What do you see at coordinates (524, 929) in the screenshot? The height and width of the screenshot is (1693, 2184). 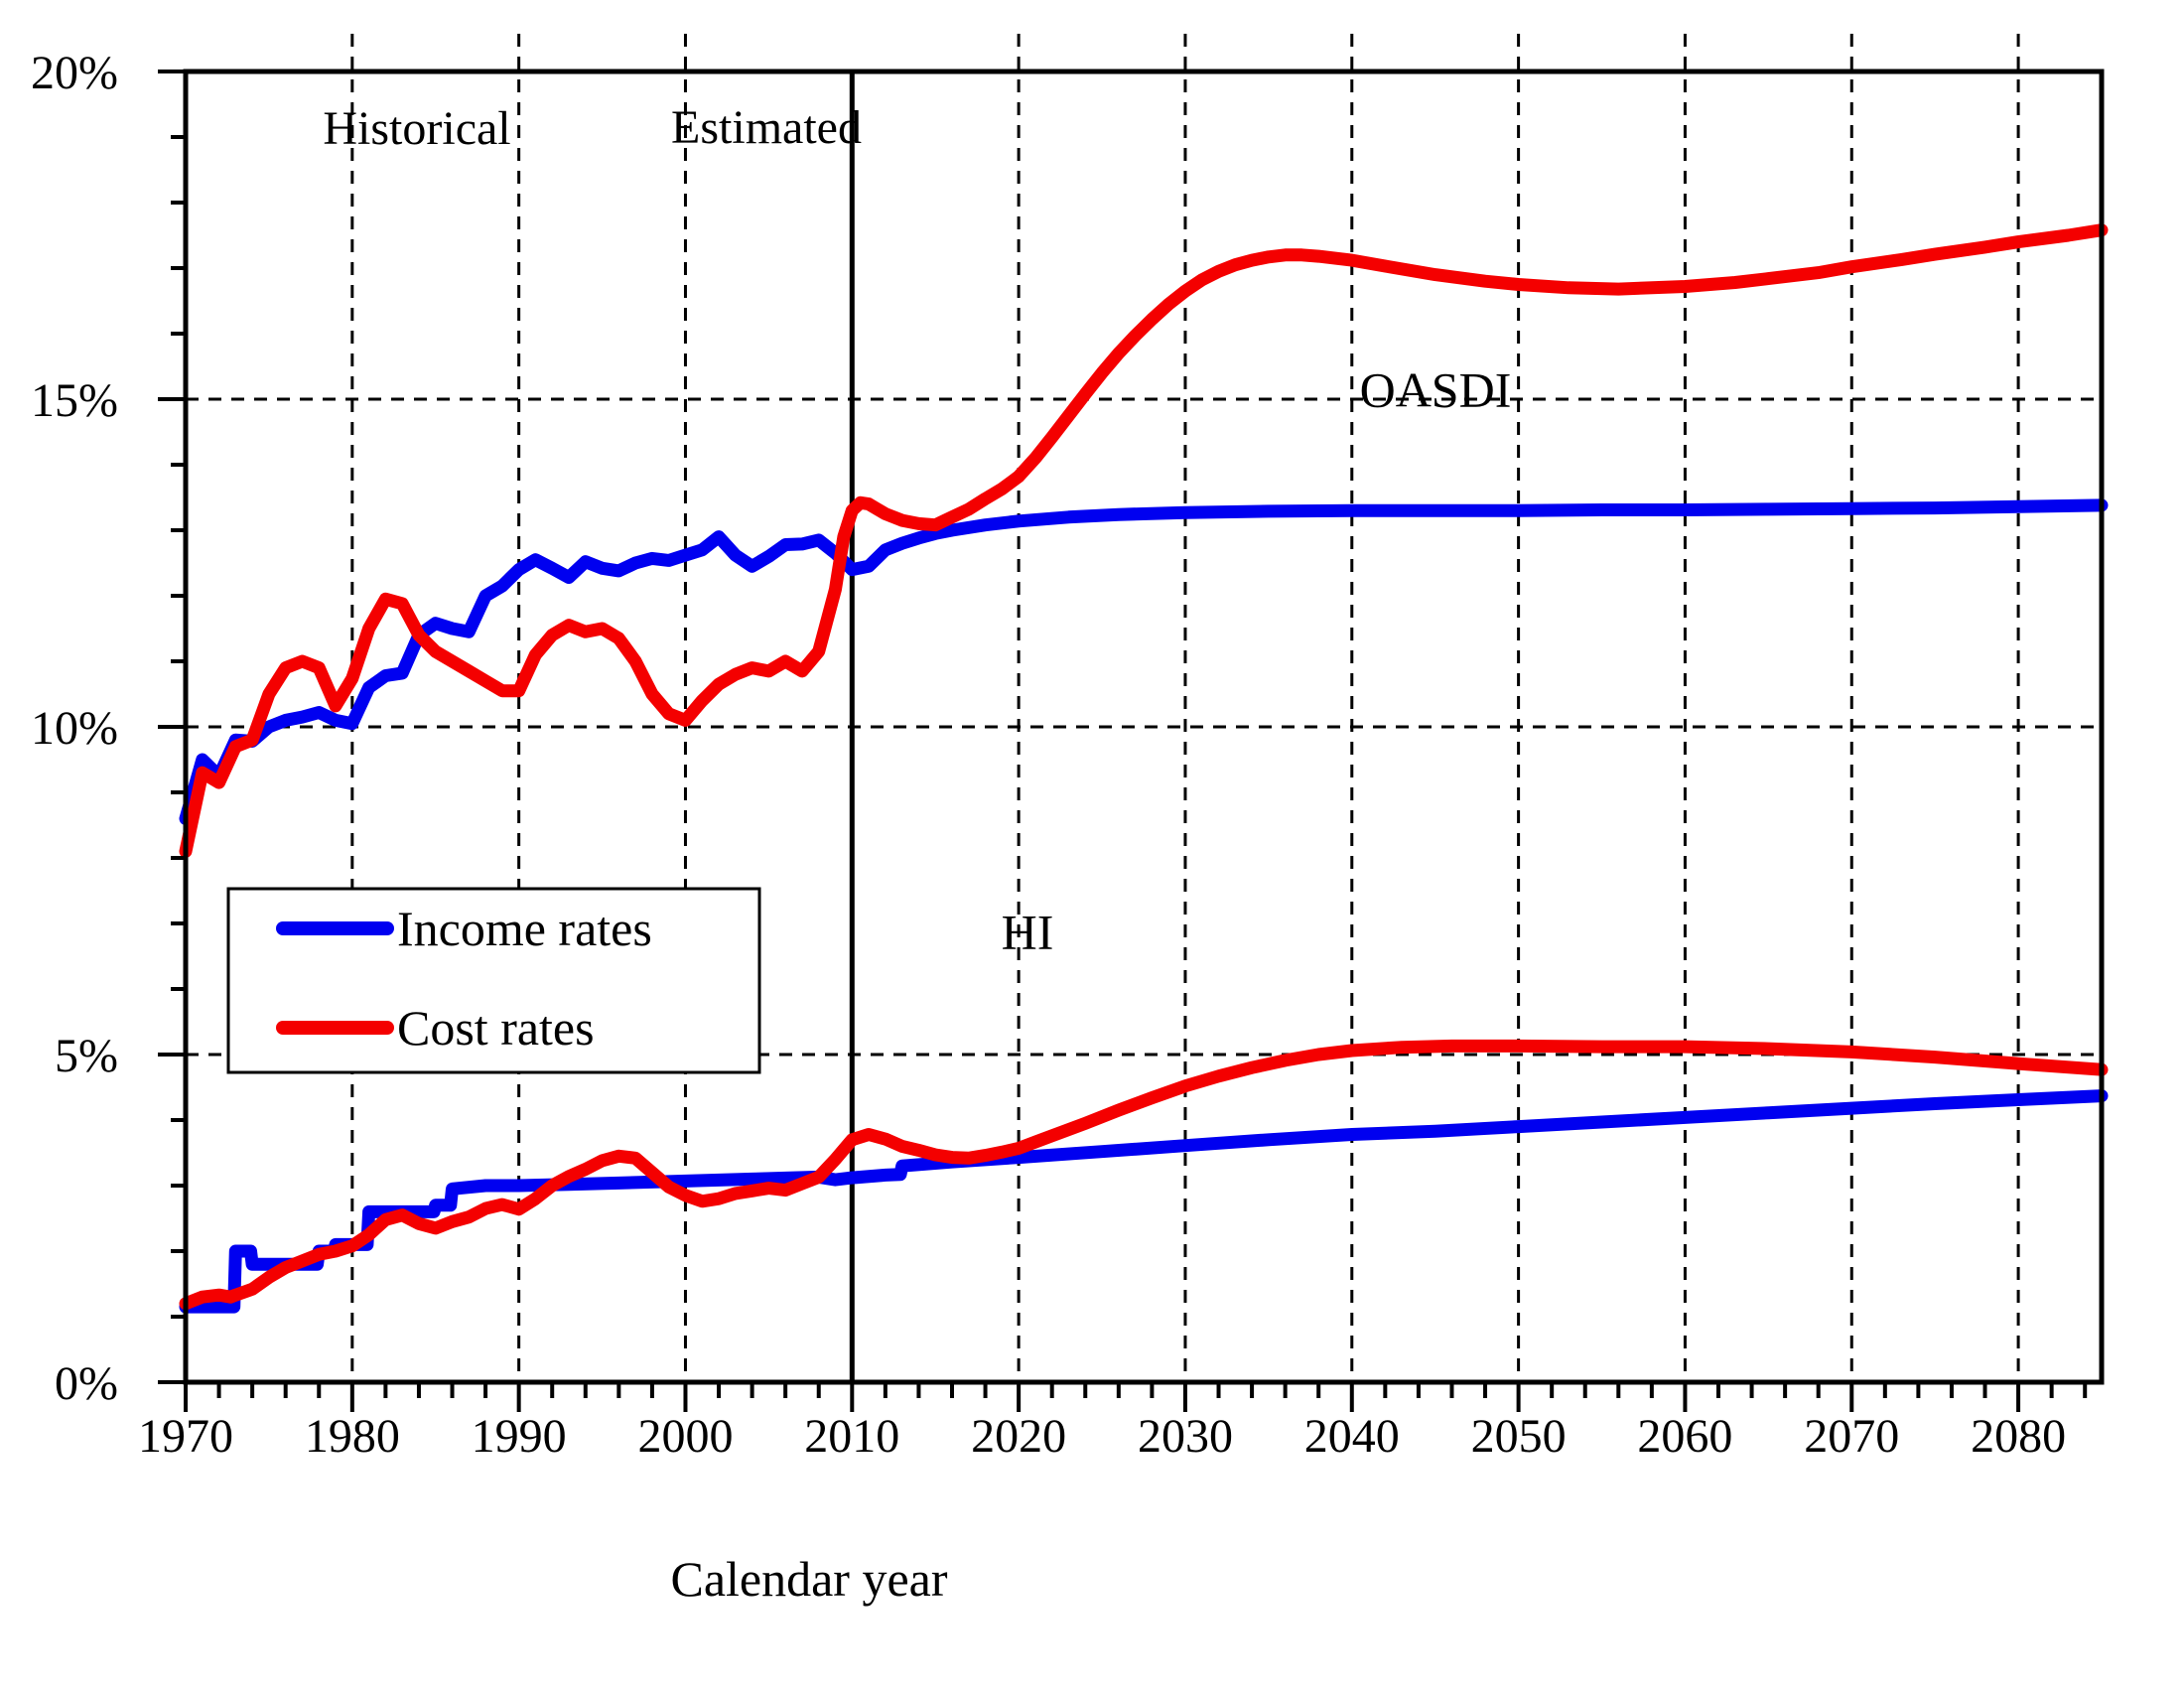 I see `legend-label-income-rates: Income rates` at bounding box center [524, 929].